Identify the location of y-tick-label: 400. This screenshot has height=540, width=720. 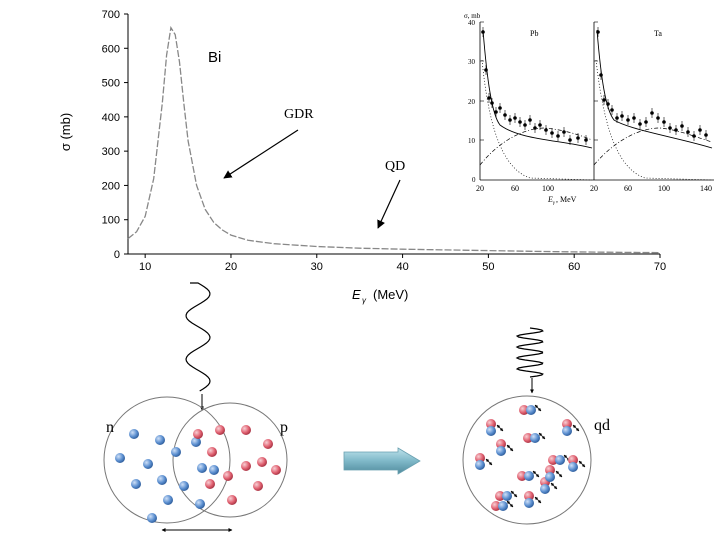
(111, 118).